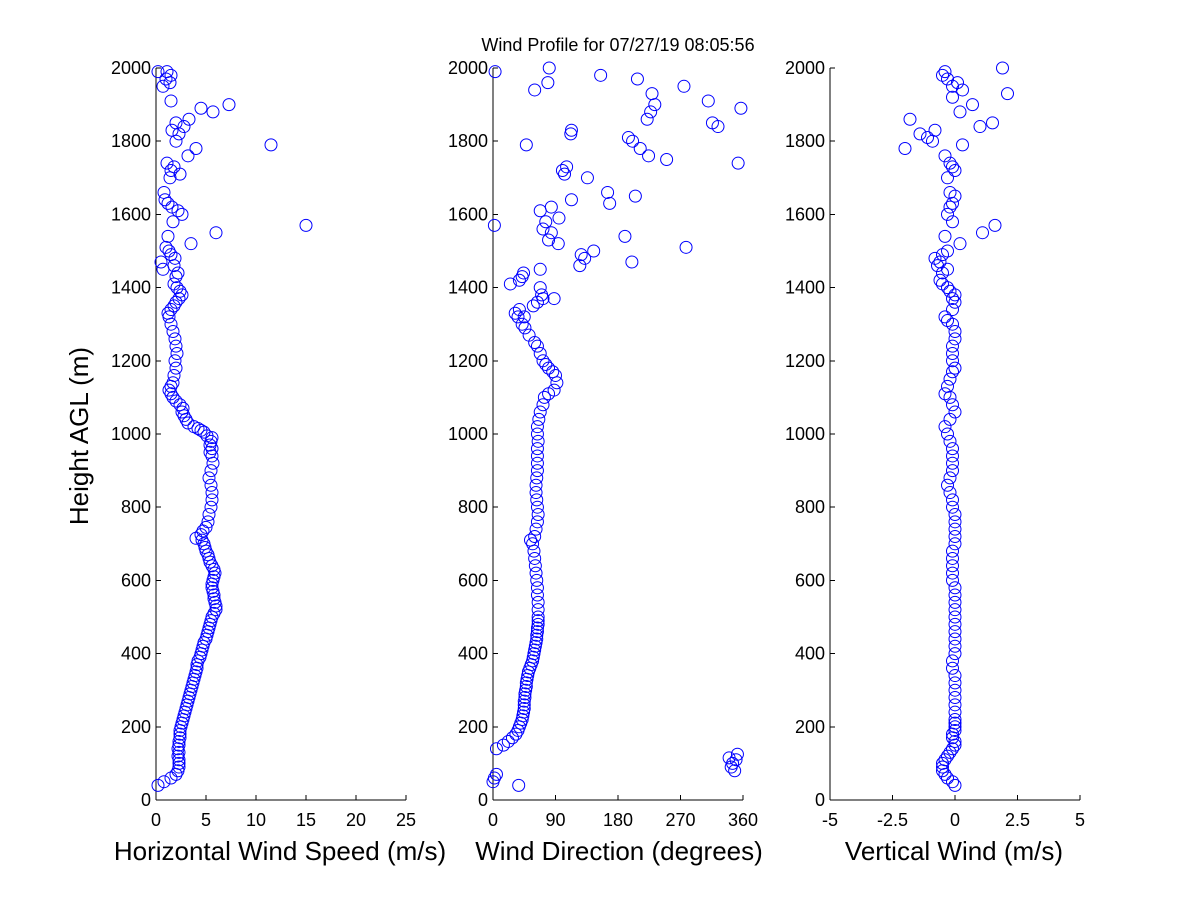 The height and width of the screenshot is (900, 1200). I want to click on x-tick-label: 5, so click(1080, 820).